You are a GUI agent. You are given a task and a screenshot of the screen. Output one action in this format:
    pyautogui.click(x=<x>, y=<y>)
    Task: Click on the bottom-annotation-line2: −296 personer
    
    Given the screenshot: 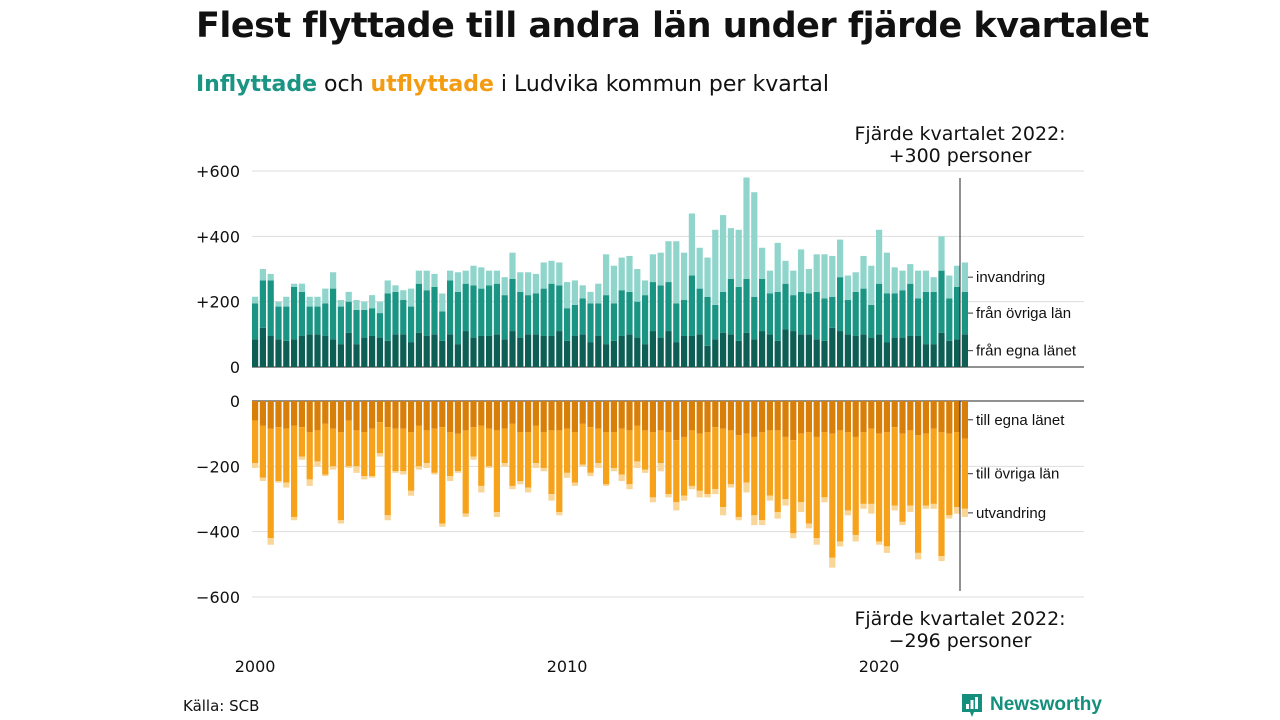 What is the action you would take?
    pyautogui.click(x=960, y=641)
    